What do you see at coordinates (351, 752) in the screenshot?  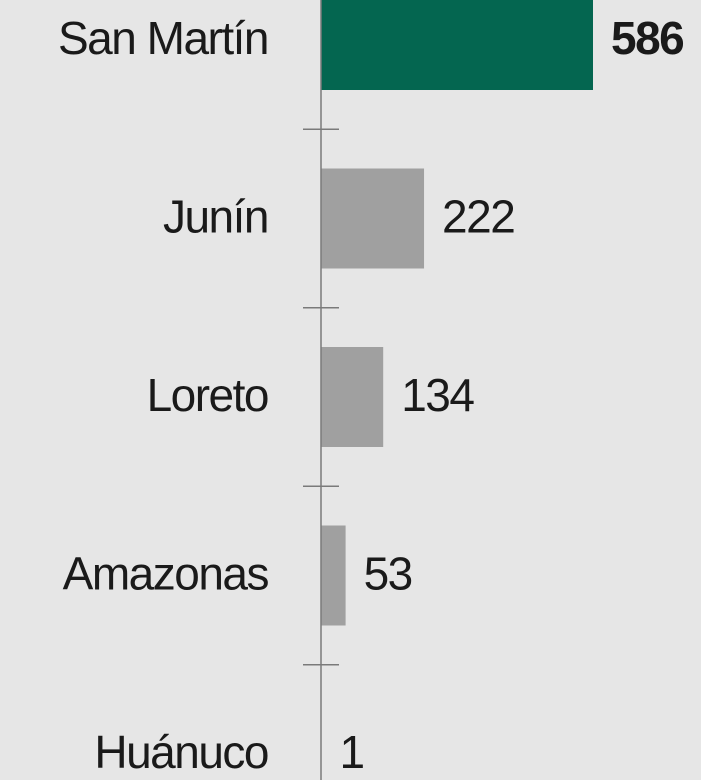 I see `value-label: 1` at bounding box center [351, 752].